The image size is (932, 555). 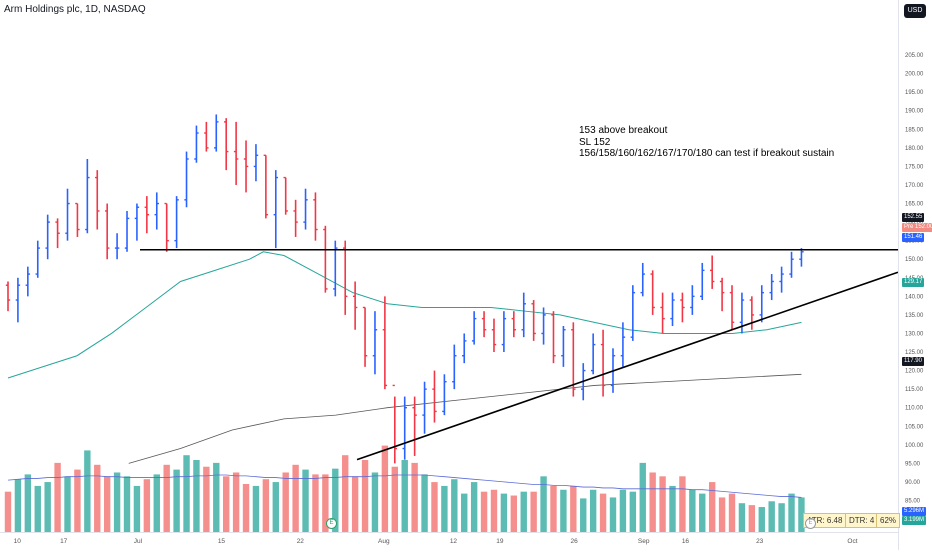 What do you see at coordinates (862, 520) in the screenshot?
I see `dtr-label: DTR: 4` at bounding box center [862, 520].